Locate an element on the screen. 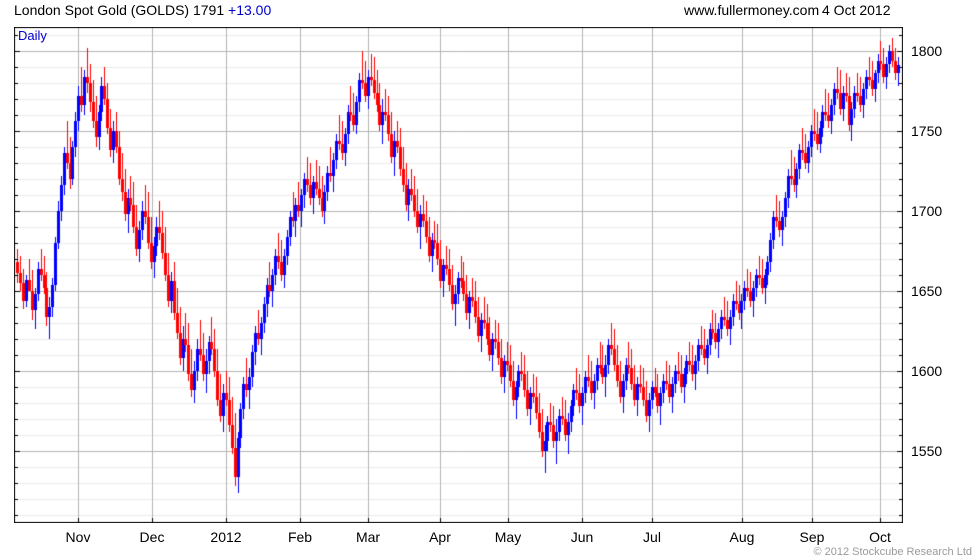 The image size is (980, 560). y-axis-tick-label: 1750 is located at coordinates (927, 131).